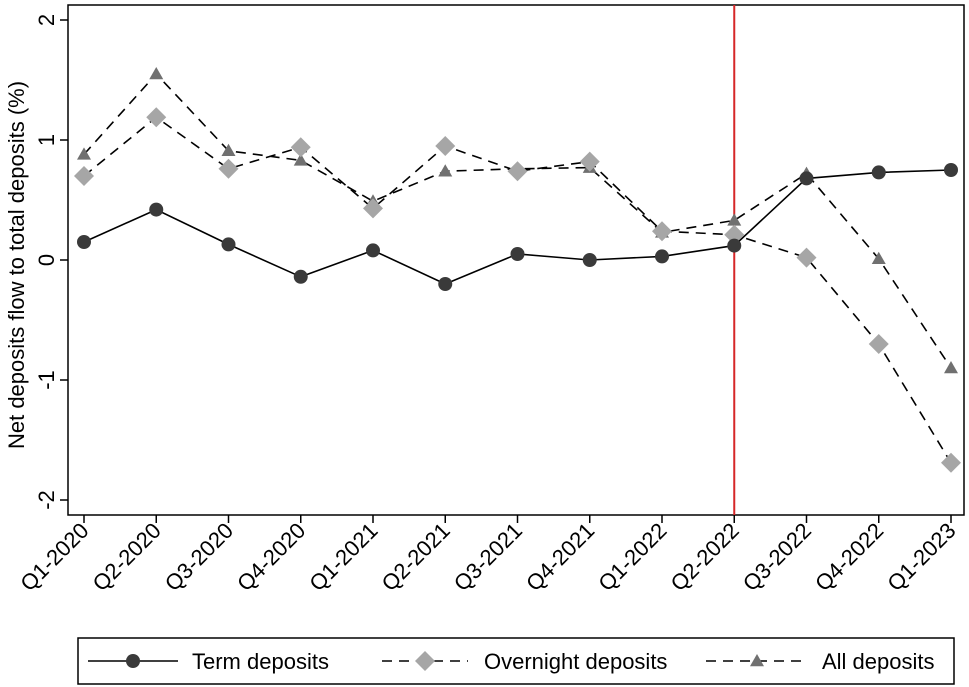 The width and height of the screenshot is (969, 687). I want to click on x-tick-label: Q3-2022, so click(777, 557).